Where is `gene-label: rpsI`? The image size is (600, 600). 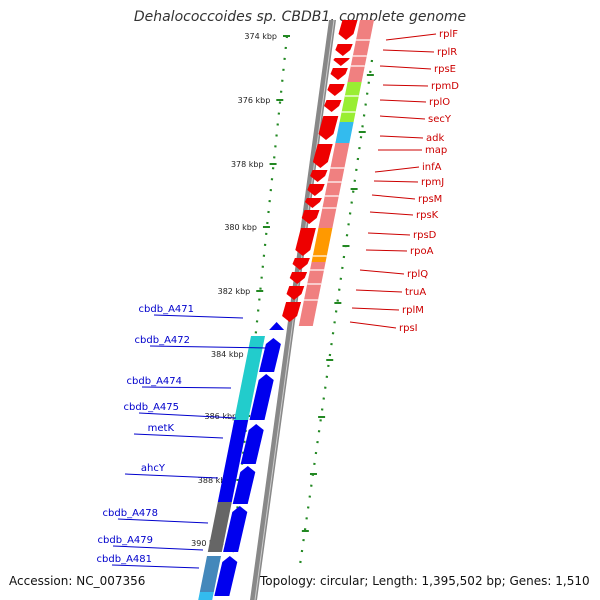
gene-label: rpsI is located at coordinates (408, 328).